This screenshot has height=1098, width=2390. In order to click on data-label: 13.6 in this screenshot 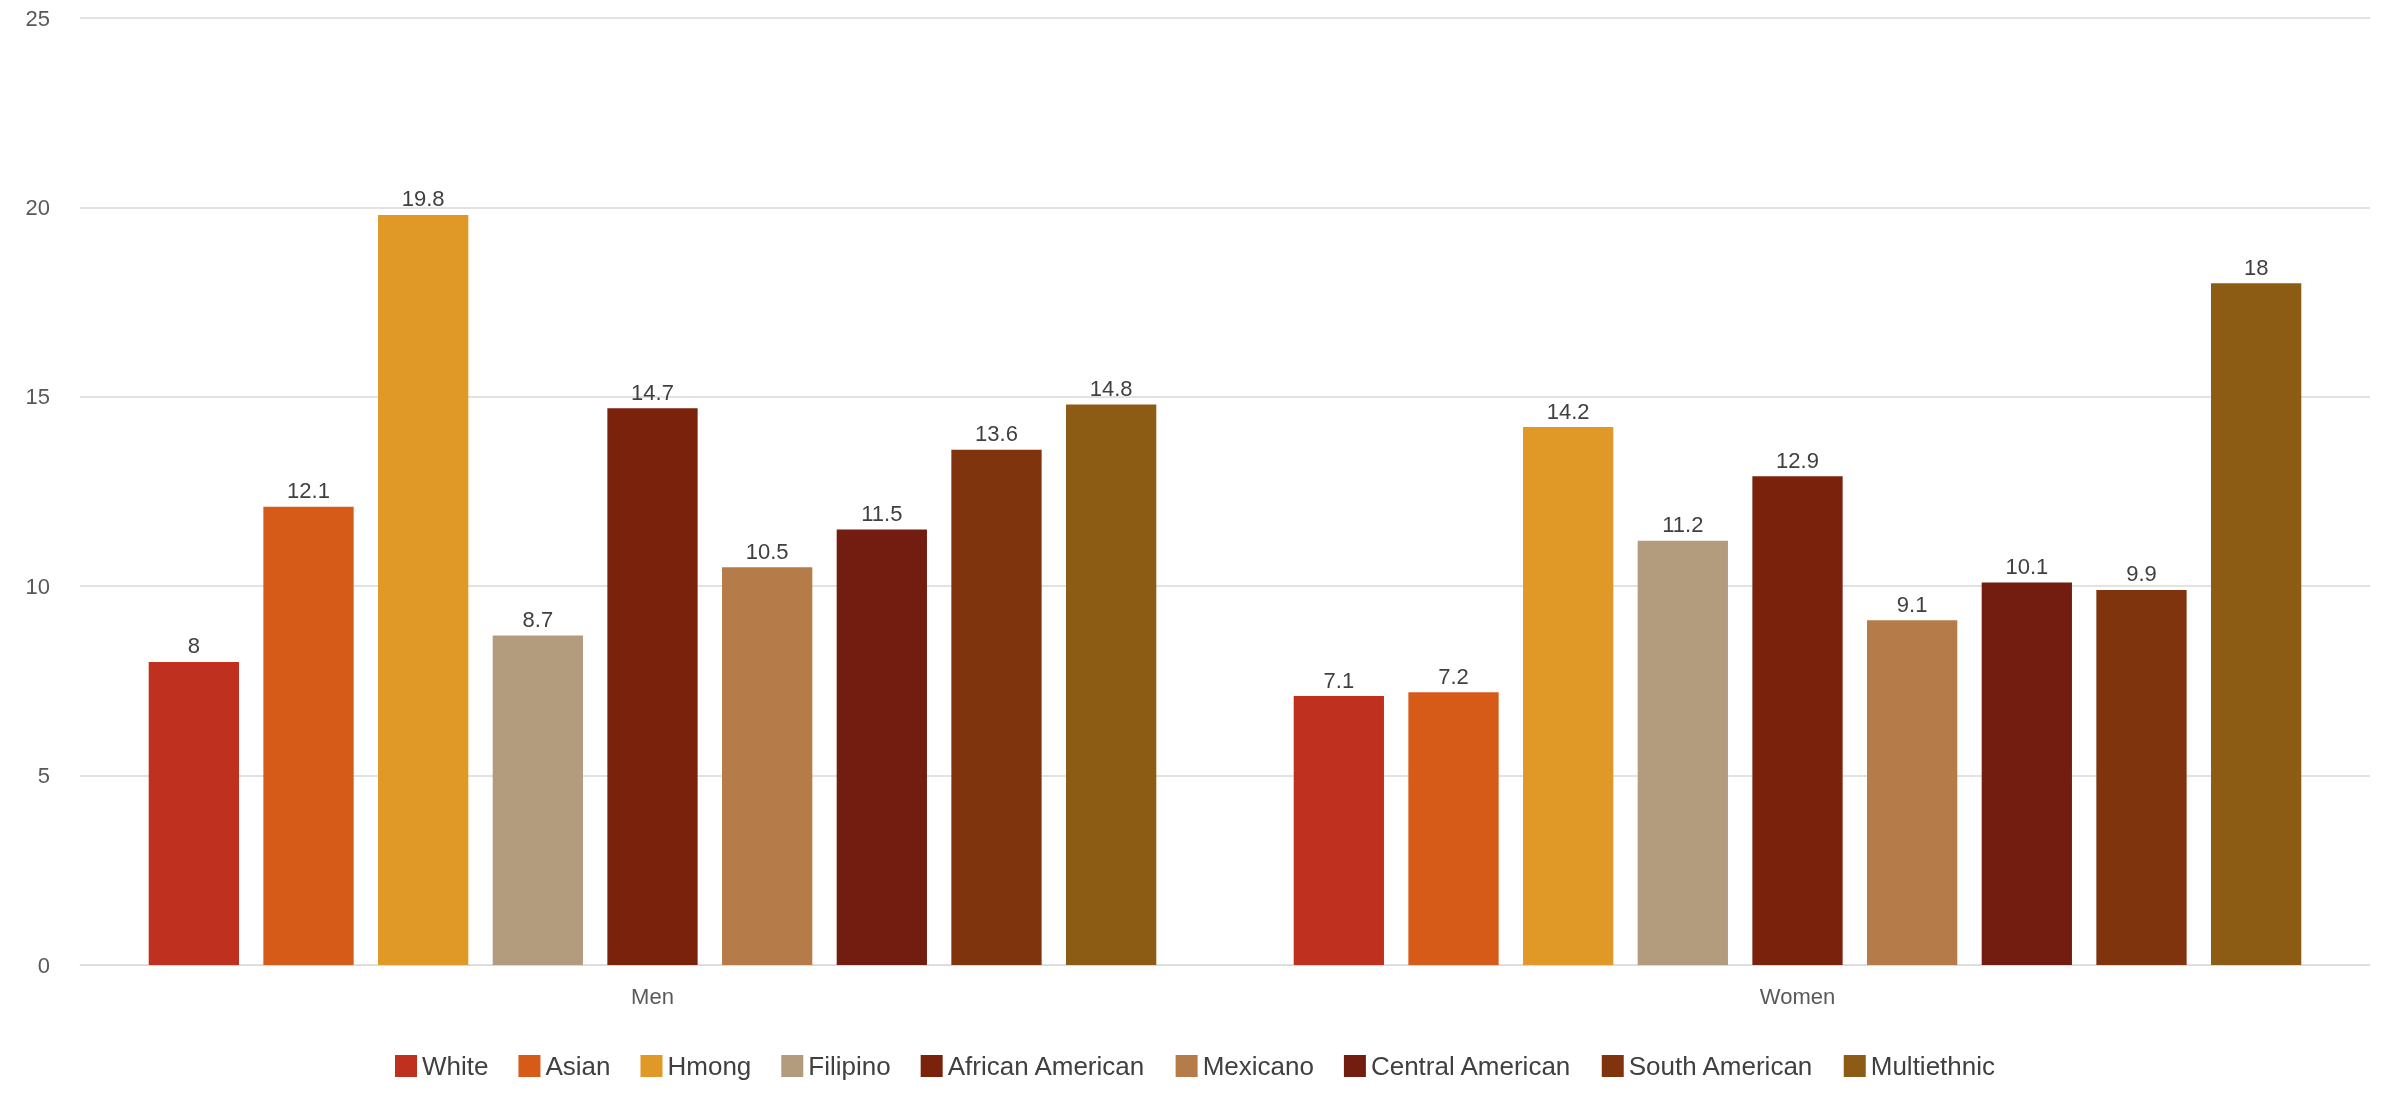, I will do `click(996, 434)`.